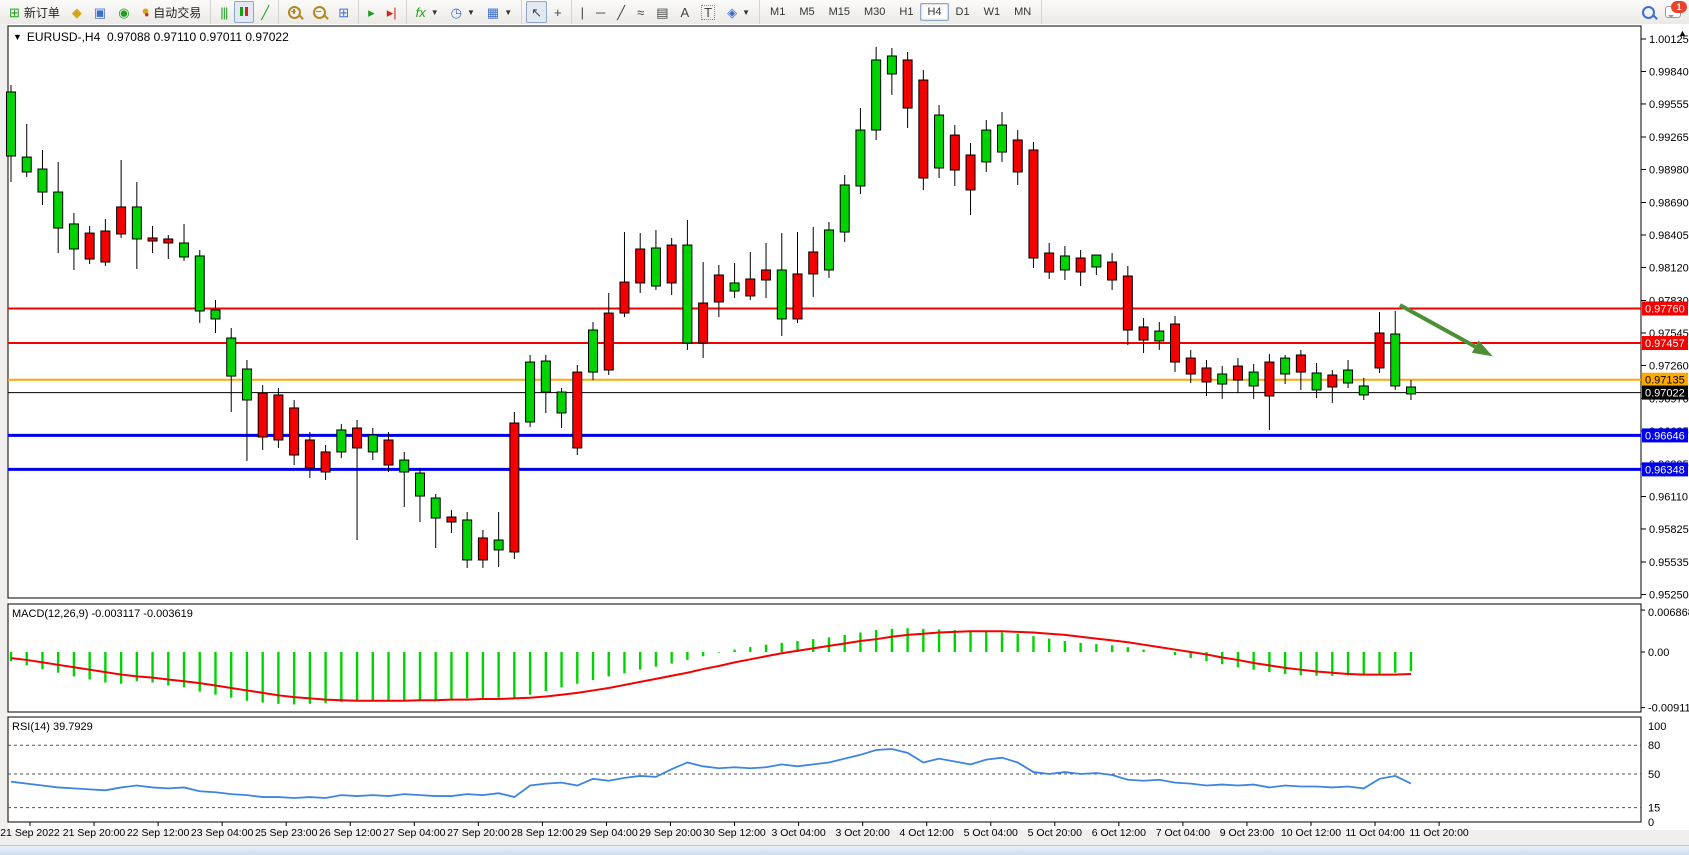 This screenshot has height=855, width=1689. I want to click on svg-text: 1.00125, so click(1669, 40).